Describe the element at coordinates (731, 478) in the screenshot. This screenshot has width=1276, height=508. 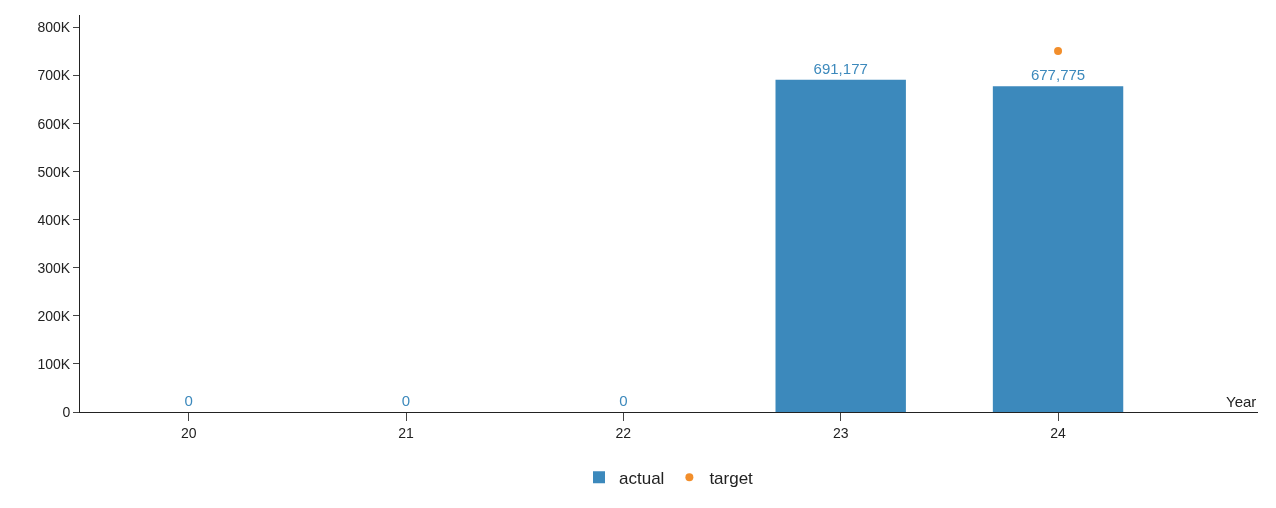
I see `legend-label: target` at that location.